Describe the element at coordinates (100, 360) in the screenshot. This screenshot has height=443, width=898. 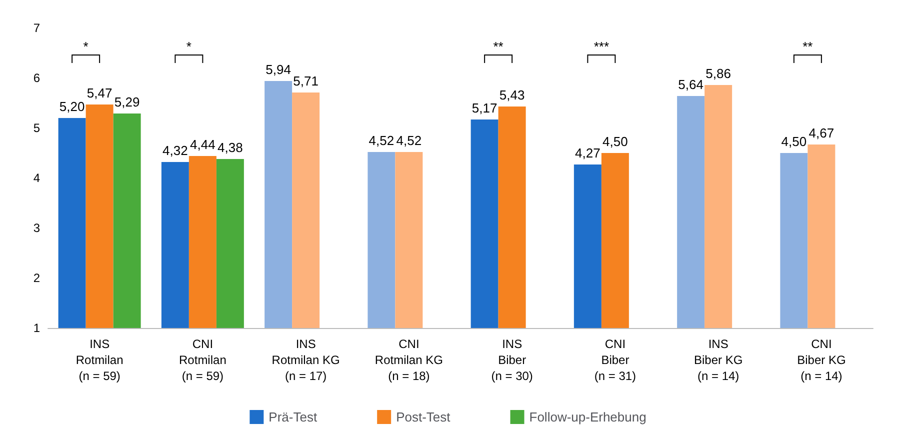
I see `x-tick-label: INS Rotmilan (n = 59)` at that location.